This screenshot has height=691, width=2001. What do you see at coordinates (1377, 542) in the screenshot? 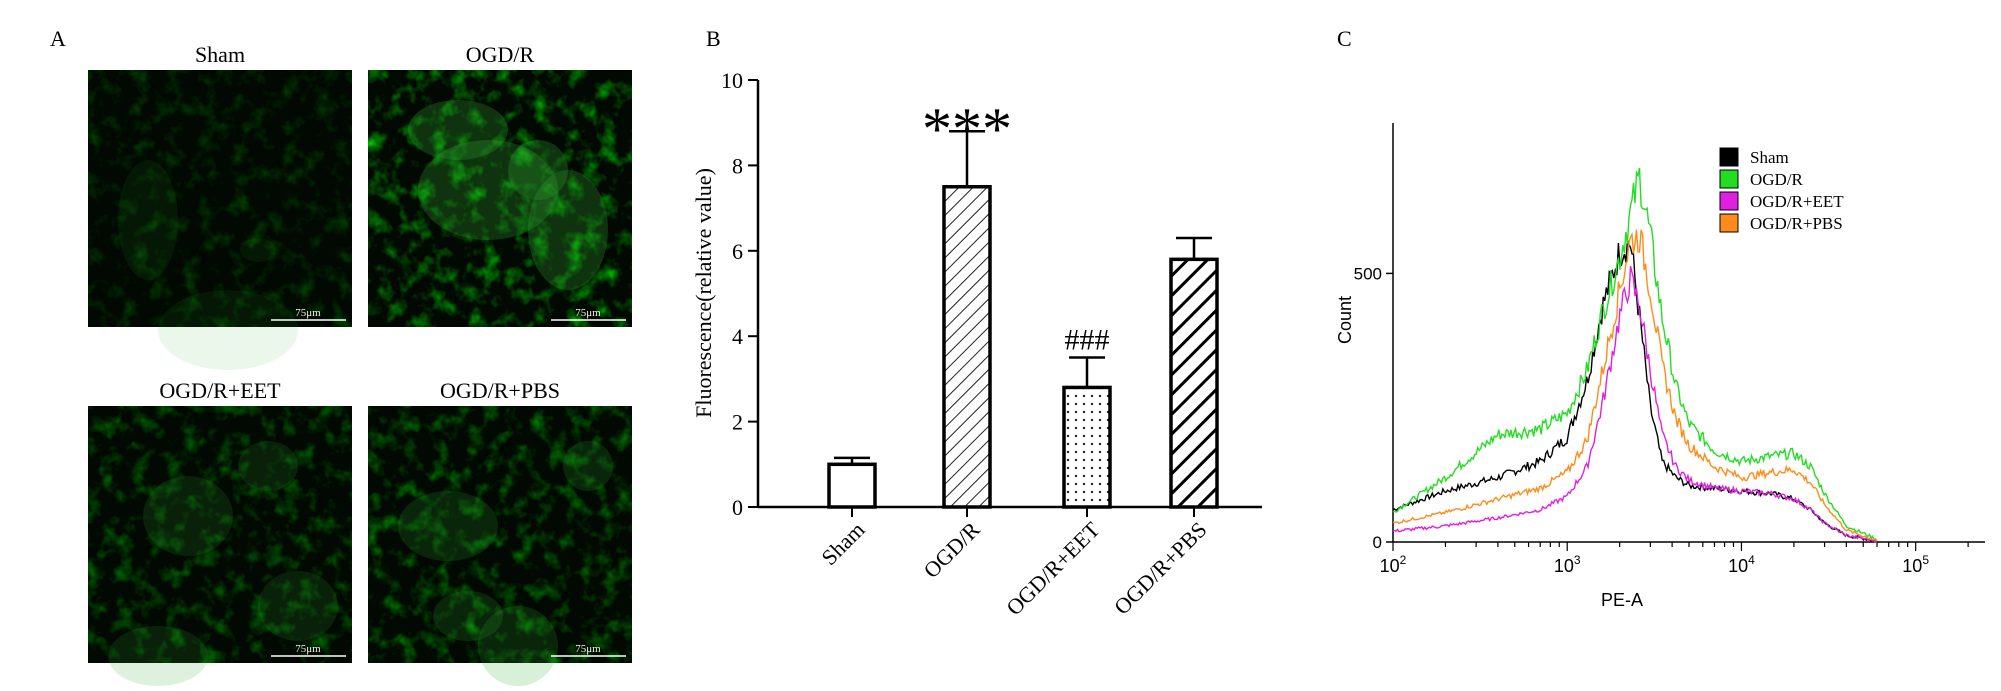
I see `count-tick-label: 0` at bounding box center [1377, 542].